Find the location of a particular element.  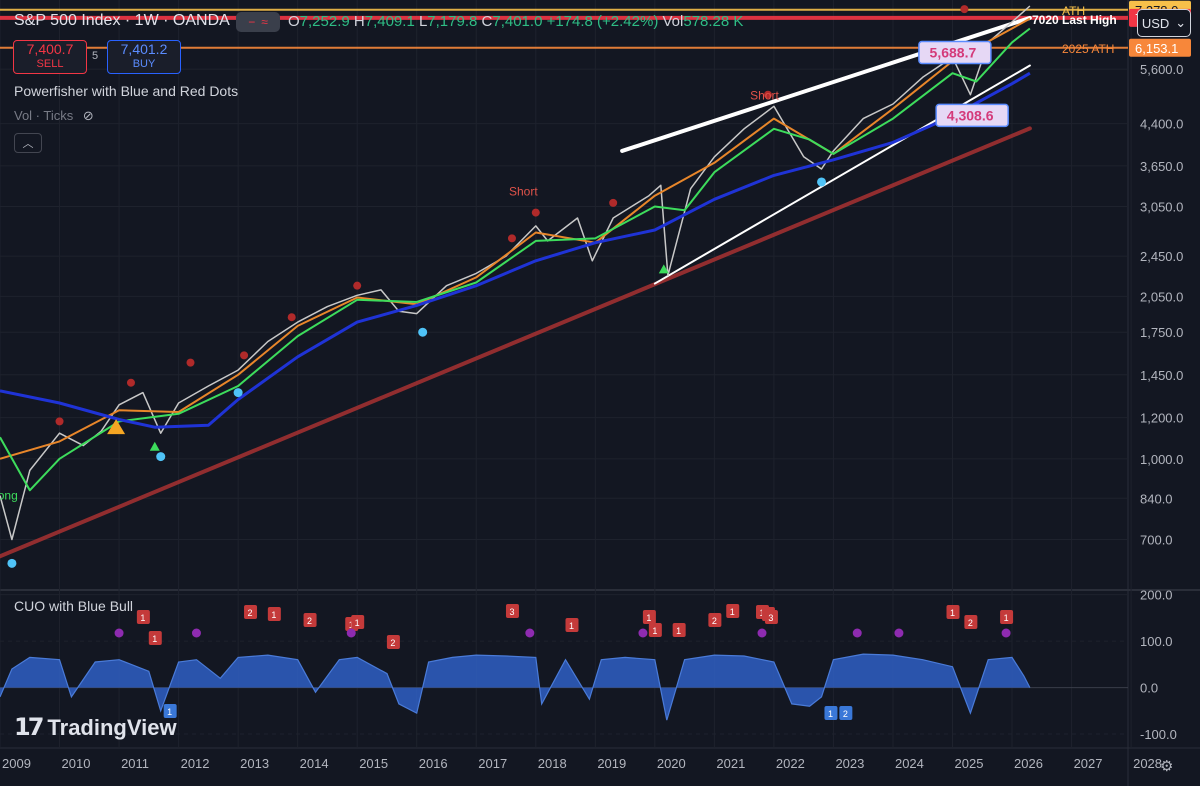

red-flag-label: 3 is located at coordinates (511, 612).